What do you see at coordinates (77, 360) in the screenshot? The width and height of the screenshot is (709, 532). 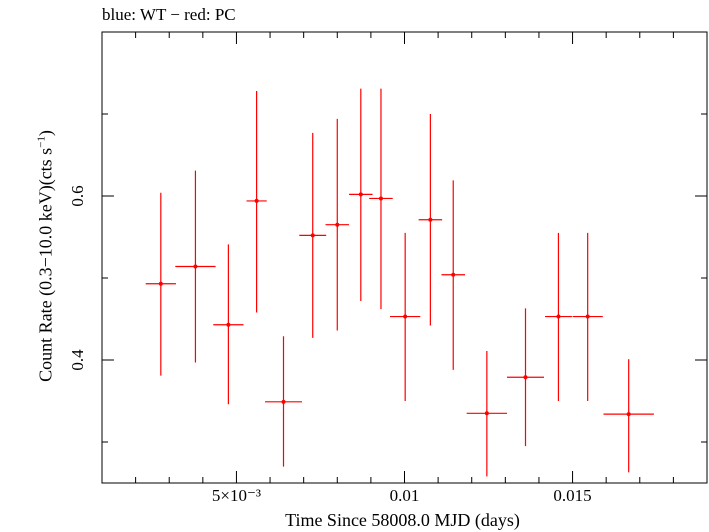 I see `y-tick-label: 0.4` at bounding box center [77, 360].